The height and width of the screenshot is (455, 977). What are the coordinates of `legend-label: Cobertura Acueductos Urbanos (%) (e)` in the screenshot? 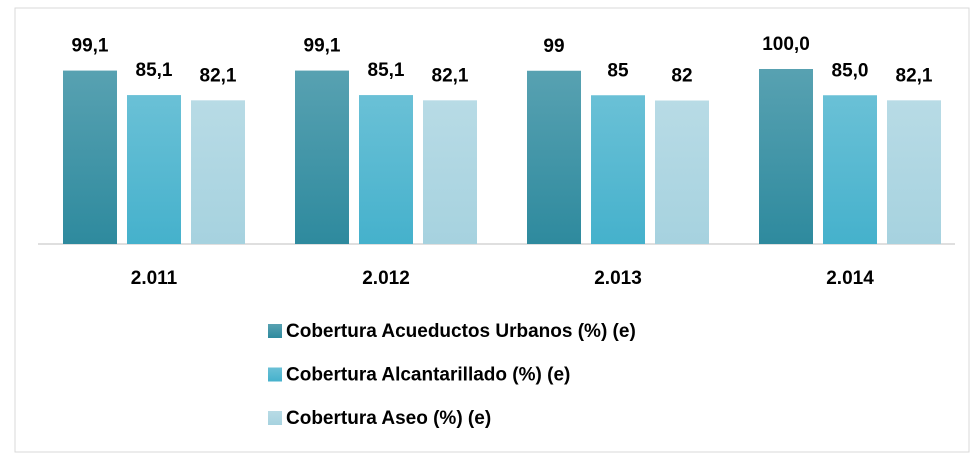 It's located at (461, 331).